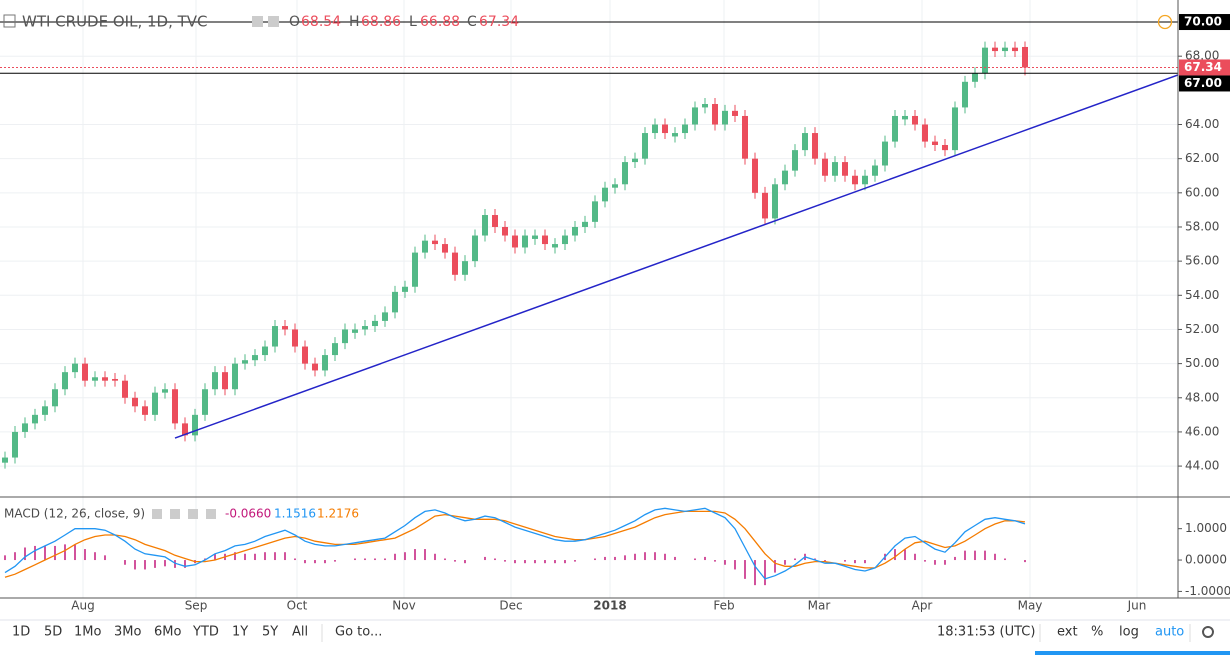 The height and width of the screenshot is (655, 1230). What do you see at coordinates (1097, 632) in the screenshot?
I see `option-button: %` at bounding box center [1097, 632].